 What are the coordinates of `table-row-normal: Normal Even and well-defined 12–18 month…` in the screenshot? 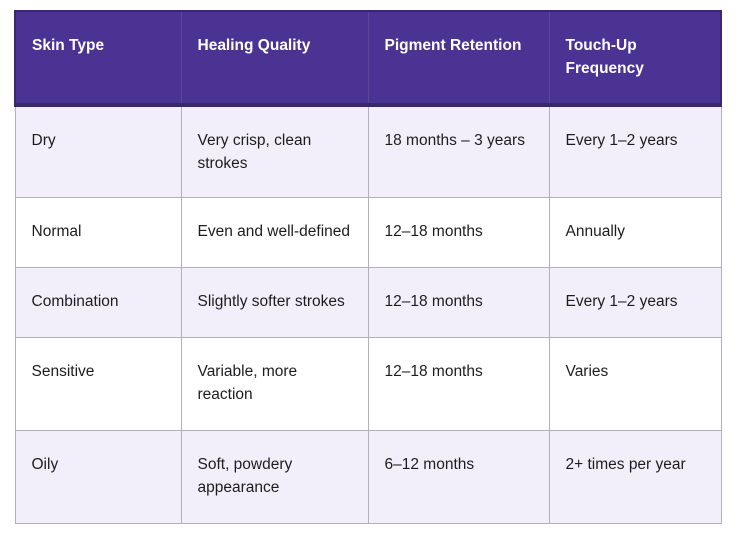 It's located at (368, 232).